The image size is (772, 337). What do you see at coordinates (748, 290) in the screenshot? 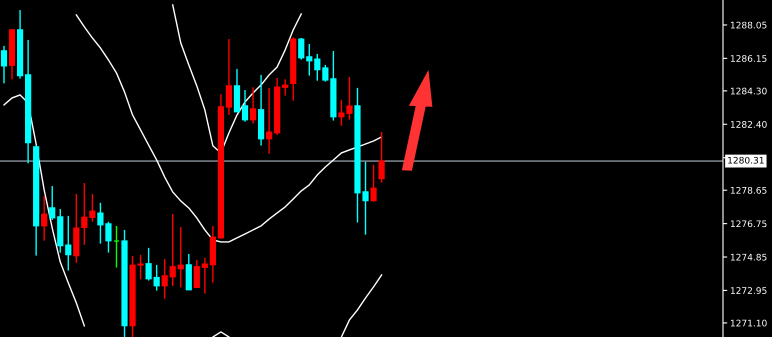
I see `y-tick-label: 1272.95` at bounding box center [748, 290].